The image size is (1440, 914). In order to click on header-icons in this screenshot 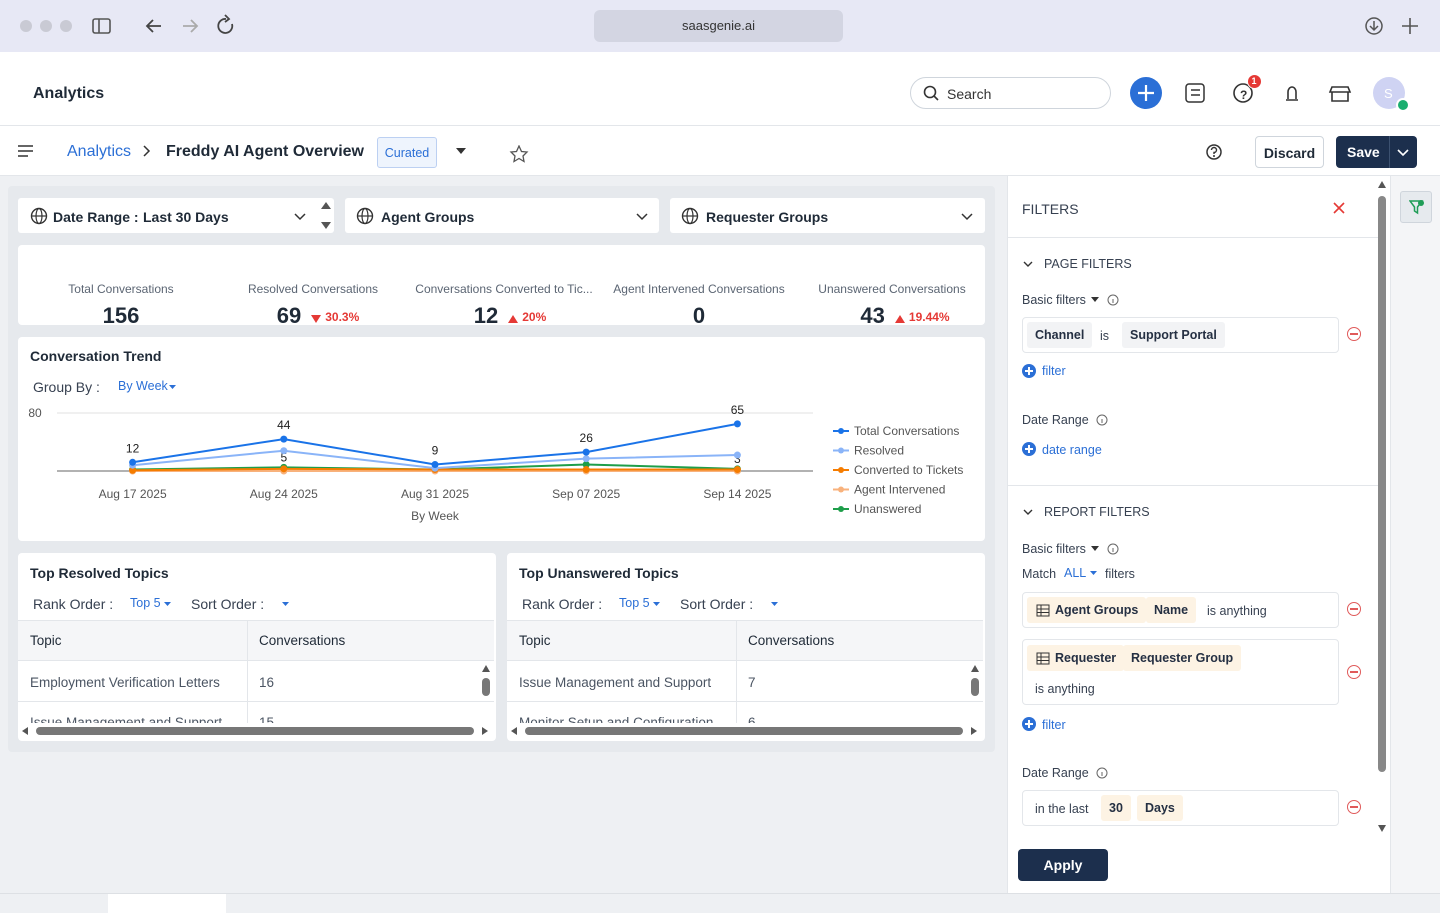, I will do `click(1270, 94)`.